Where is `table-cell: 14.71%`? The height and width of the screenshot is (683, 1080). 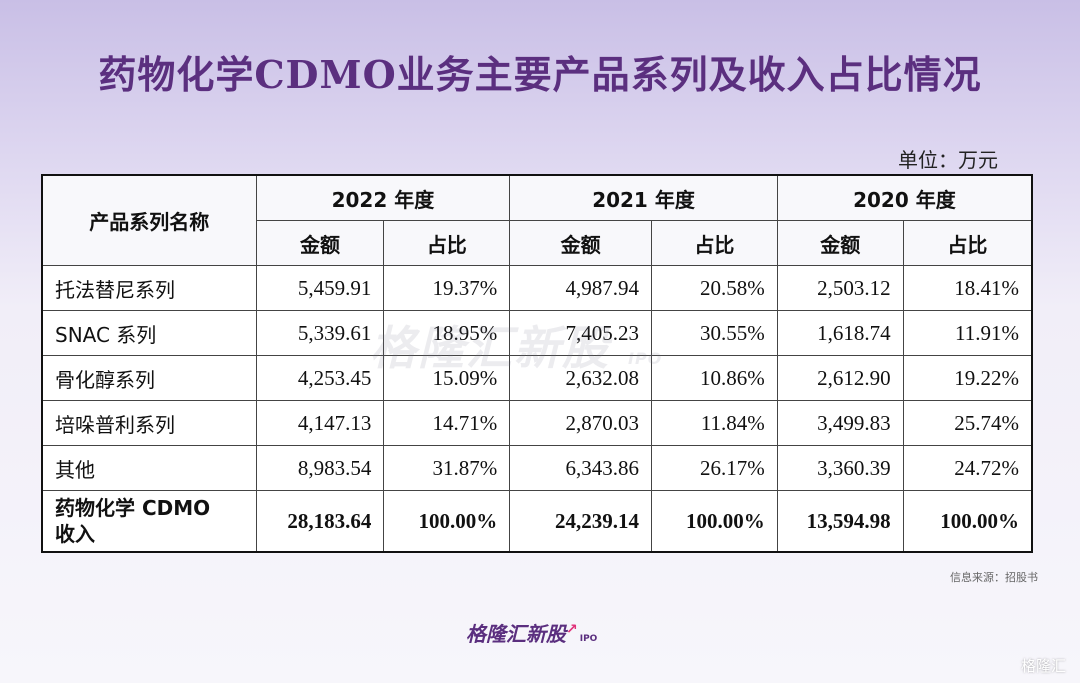
table-cell: 14.71% is located at coordinates (447, 423).